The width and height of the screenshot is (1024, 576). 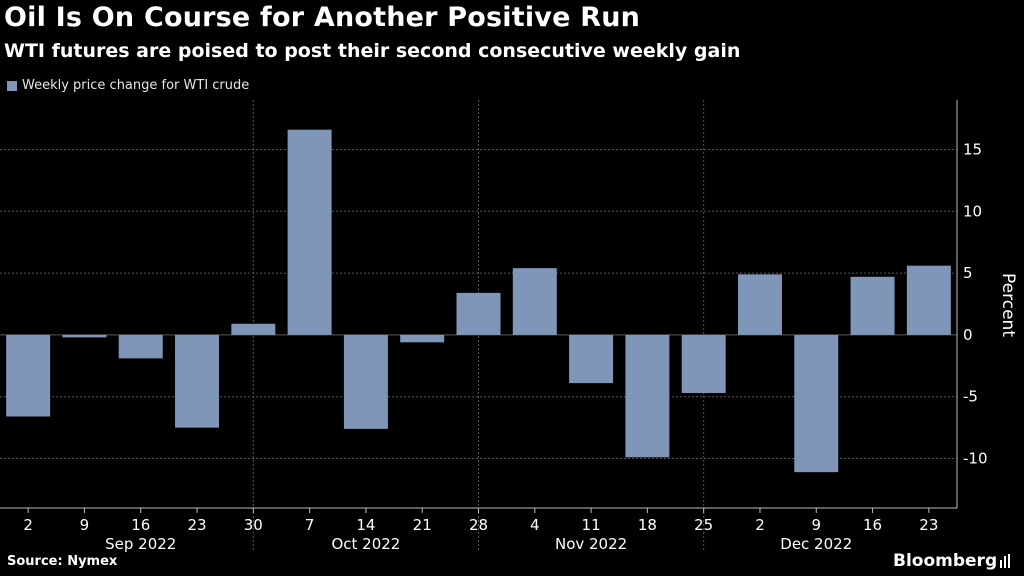 I want to click on brand-name: Bloomberg, so click(x=945, y=561).